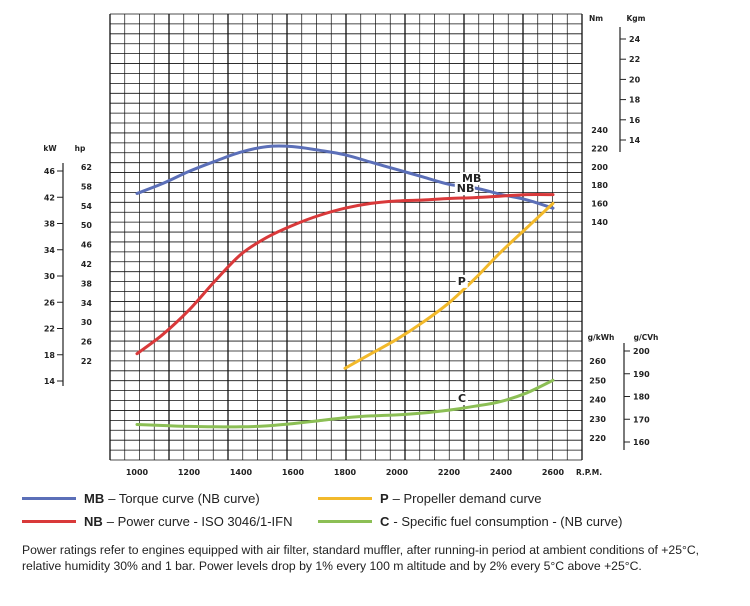 This screenshot has width=750, height=606. I want to click on series-line-c, so click(345, 403).